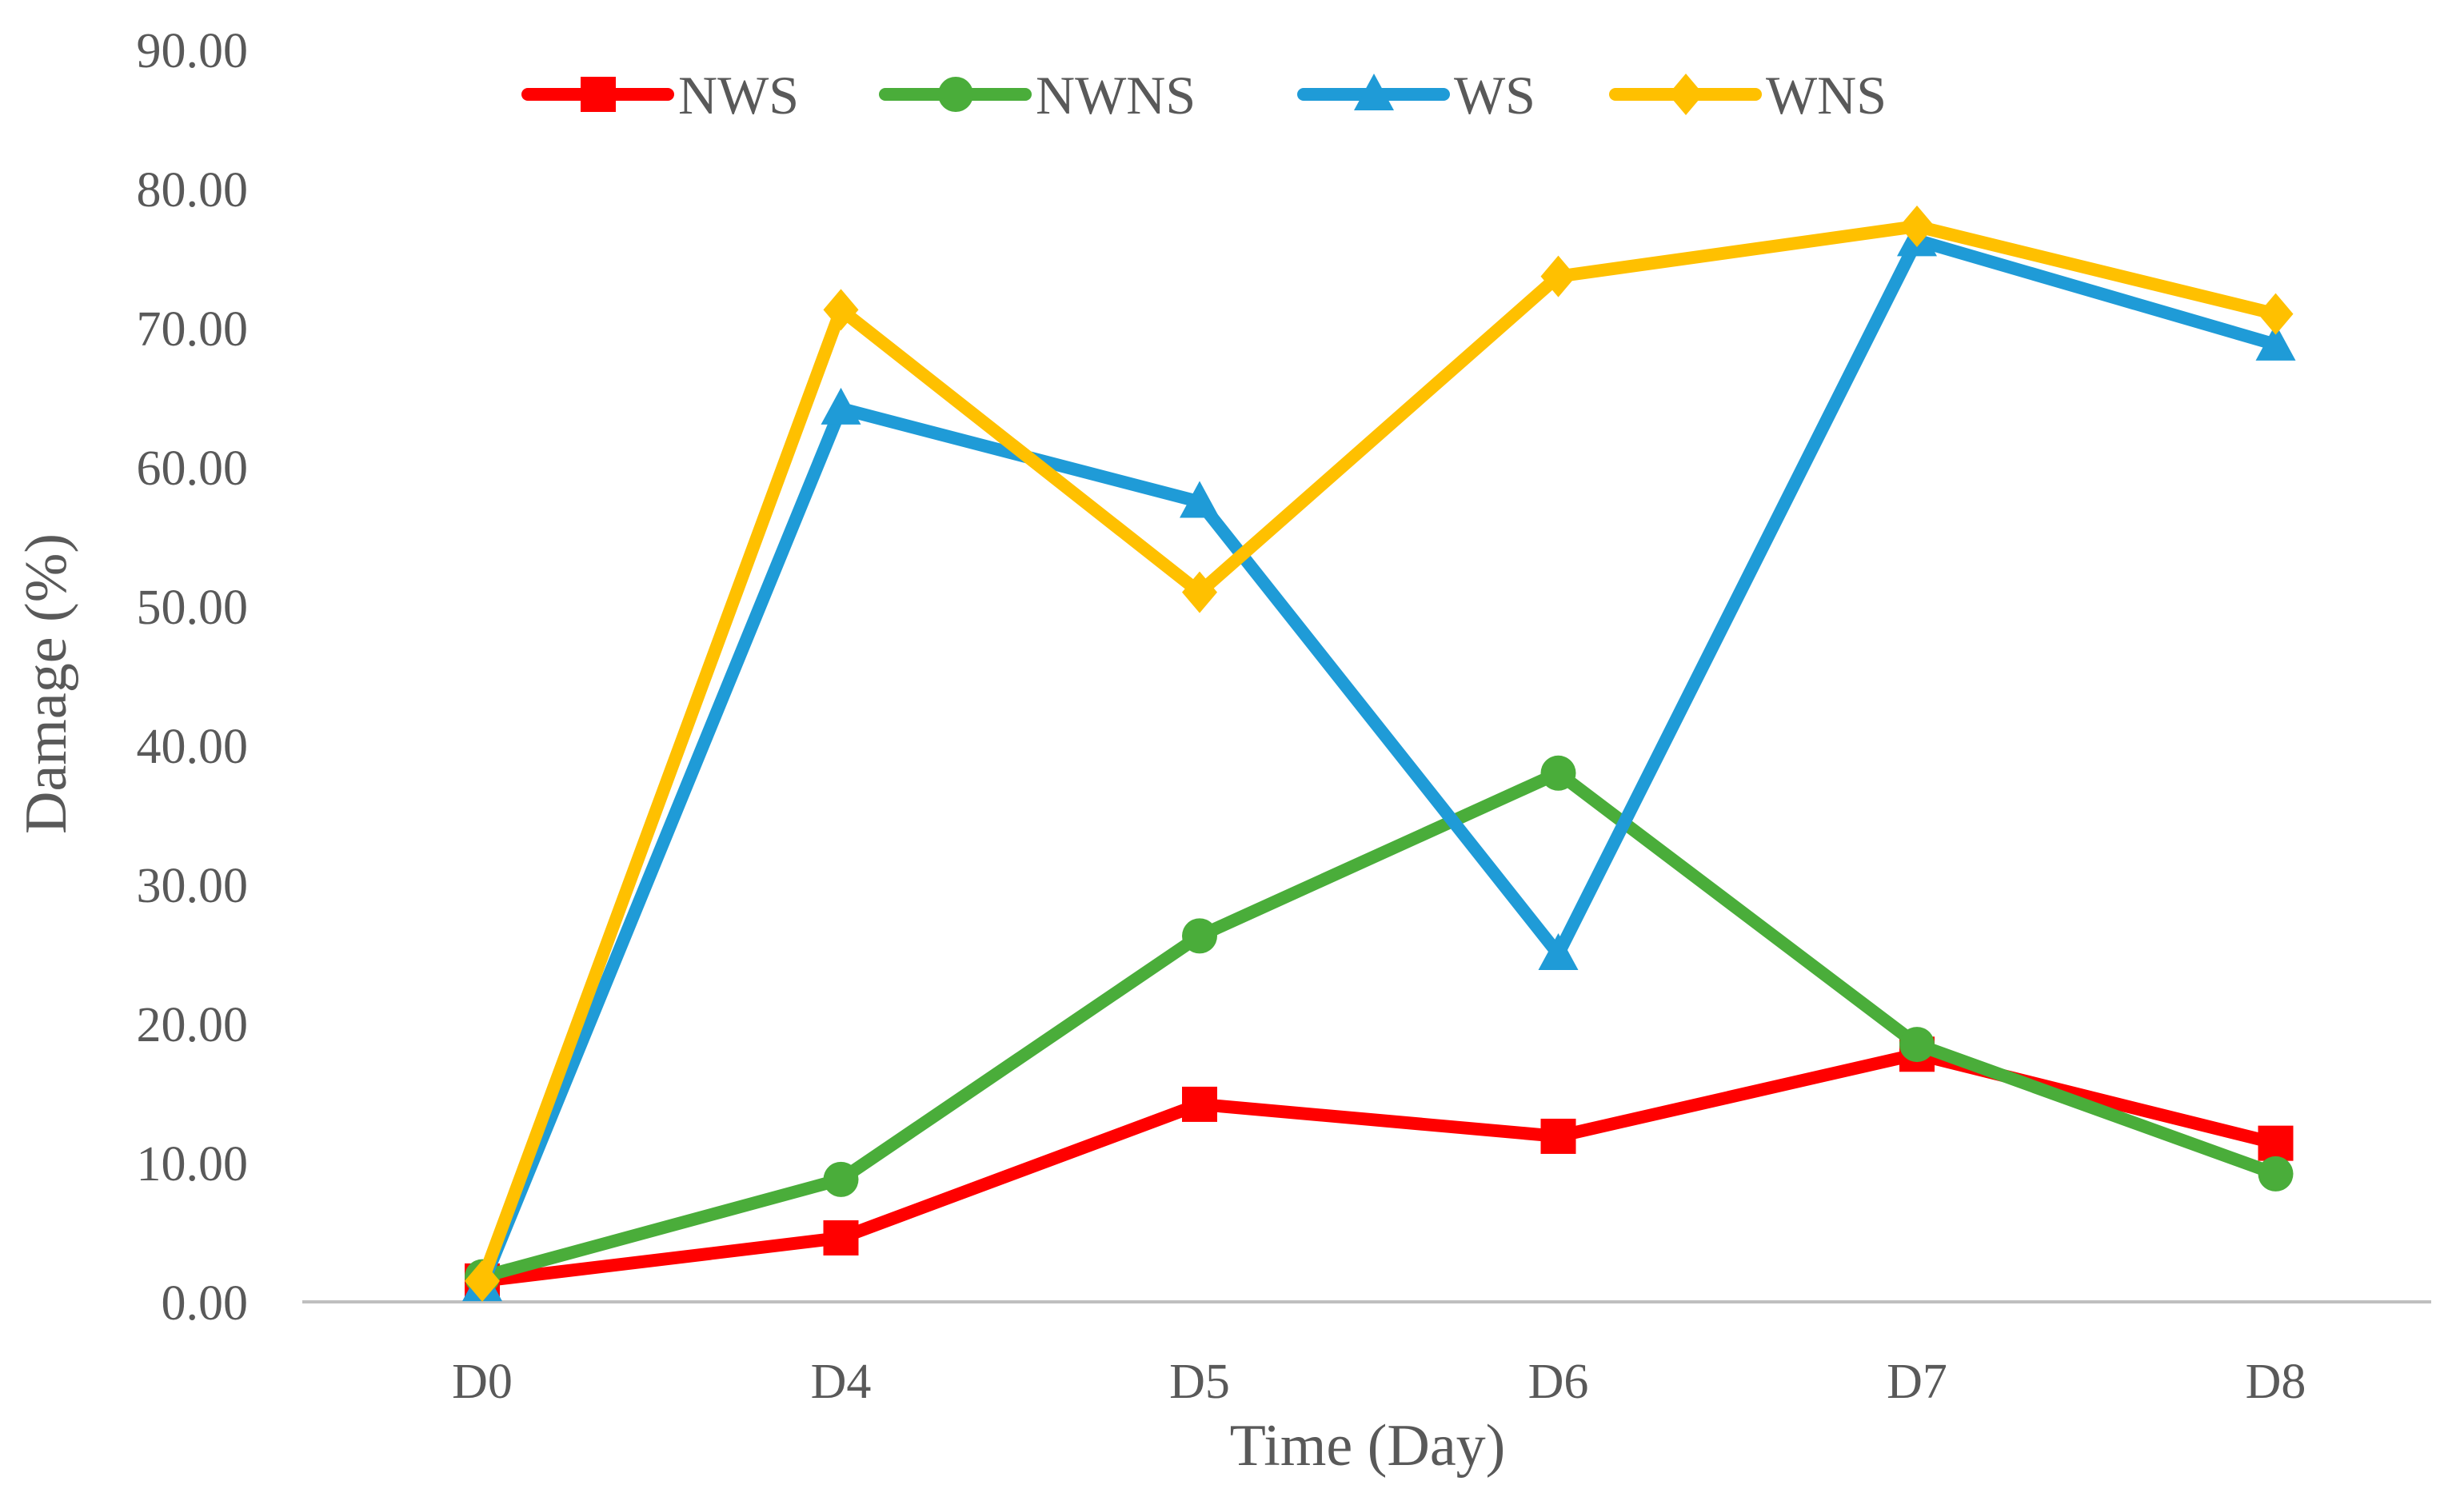  What do you see at coordinates (738, 95) in the screenshot?
I see `legend-label: NWS` at bounding box center [738, 95].